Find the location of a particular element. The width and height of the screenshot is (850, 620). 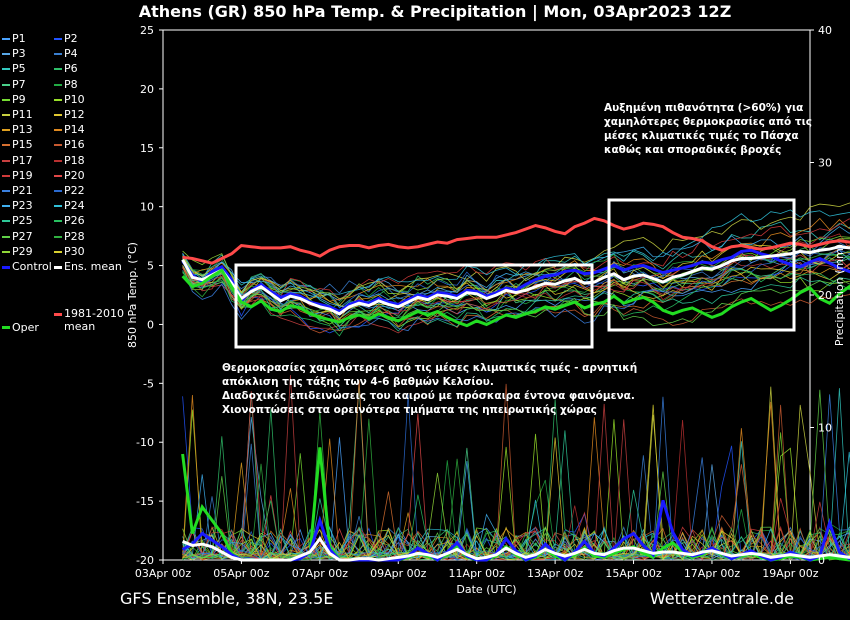

temp-line-ens-mean is located at coordinates (515, 280).